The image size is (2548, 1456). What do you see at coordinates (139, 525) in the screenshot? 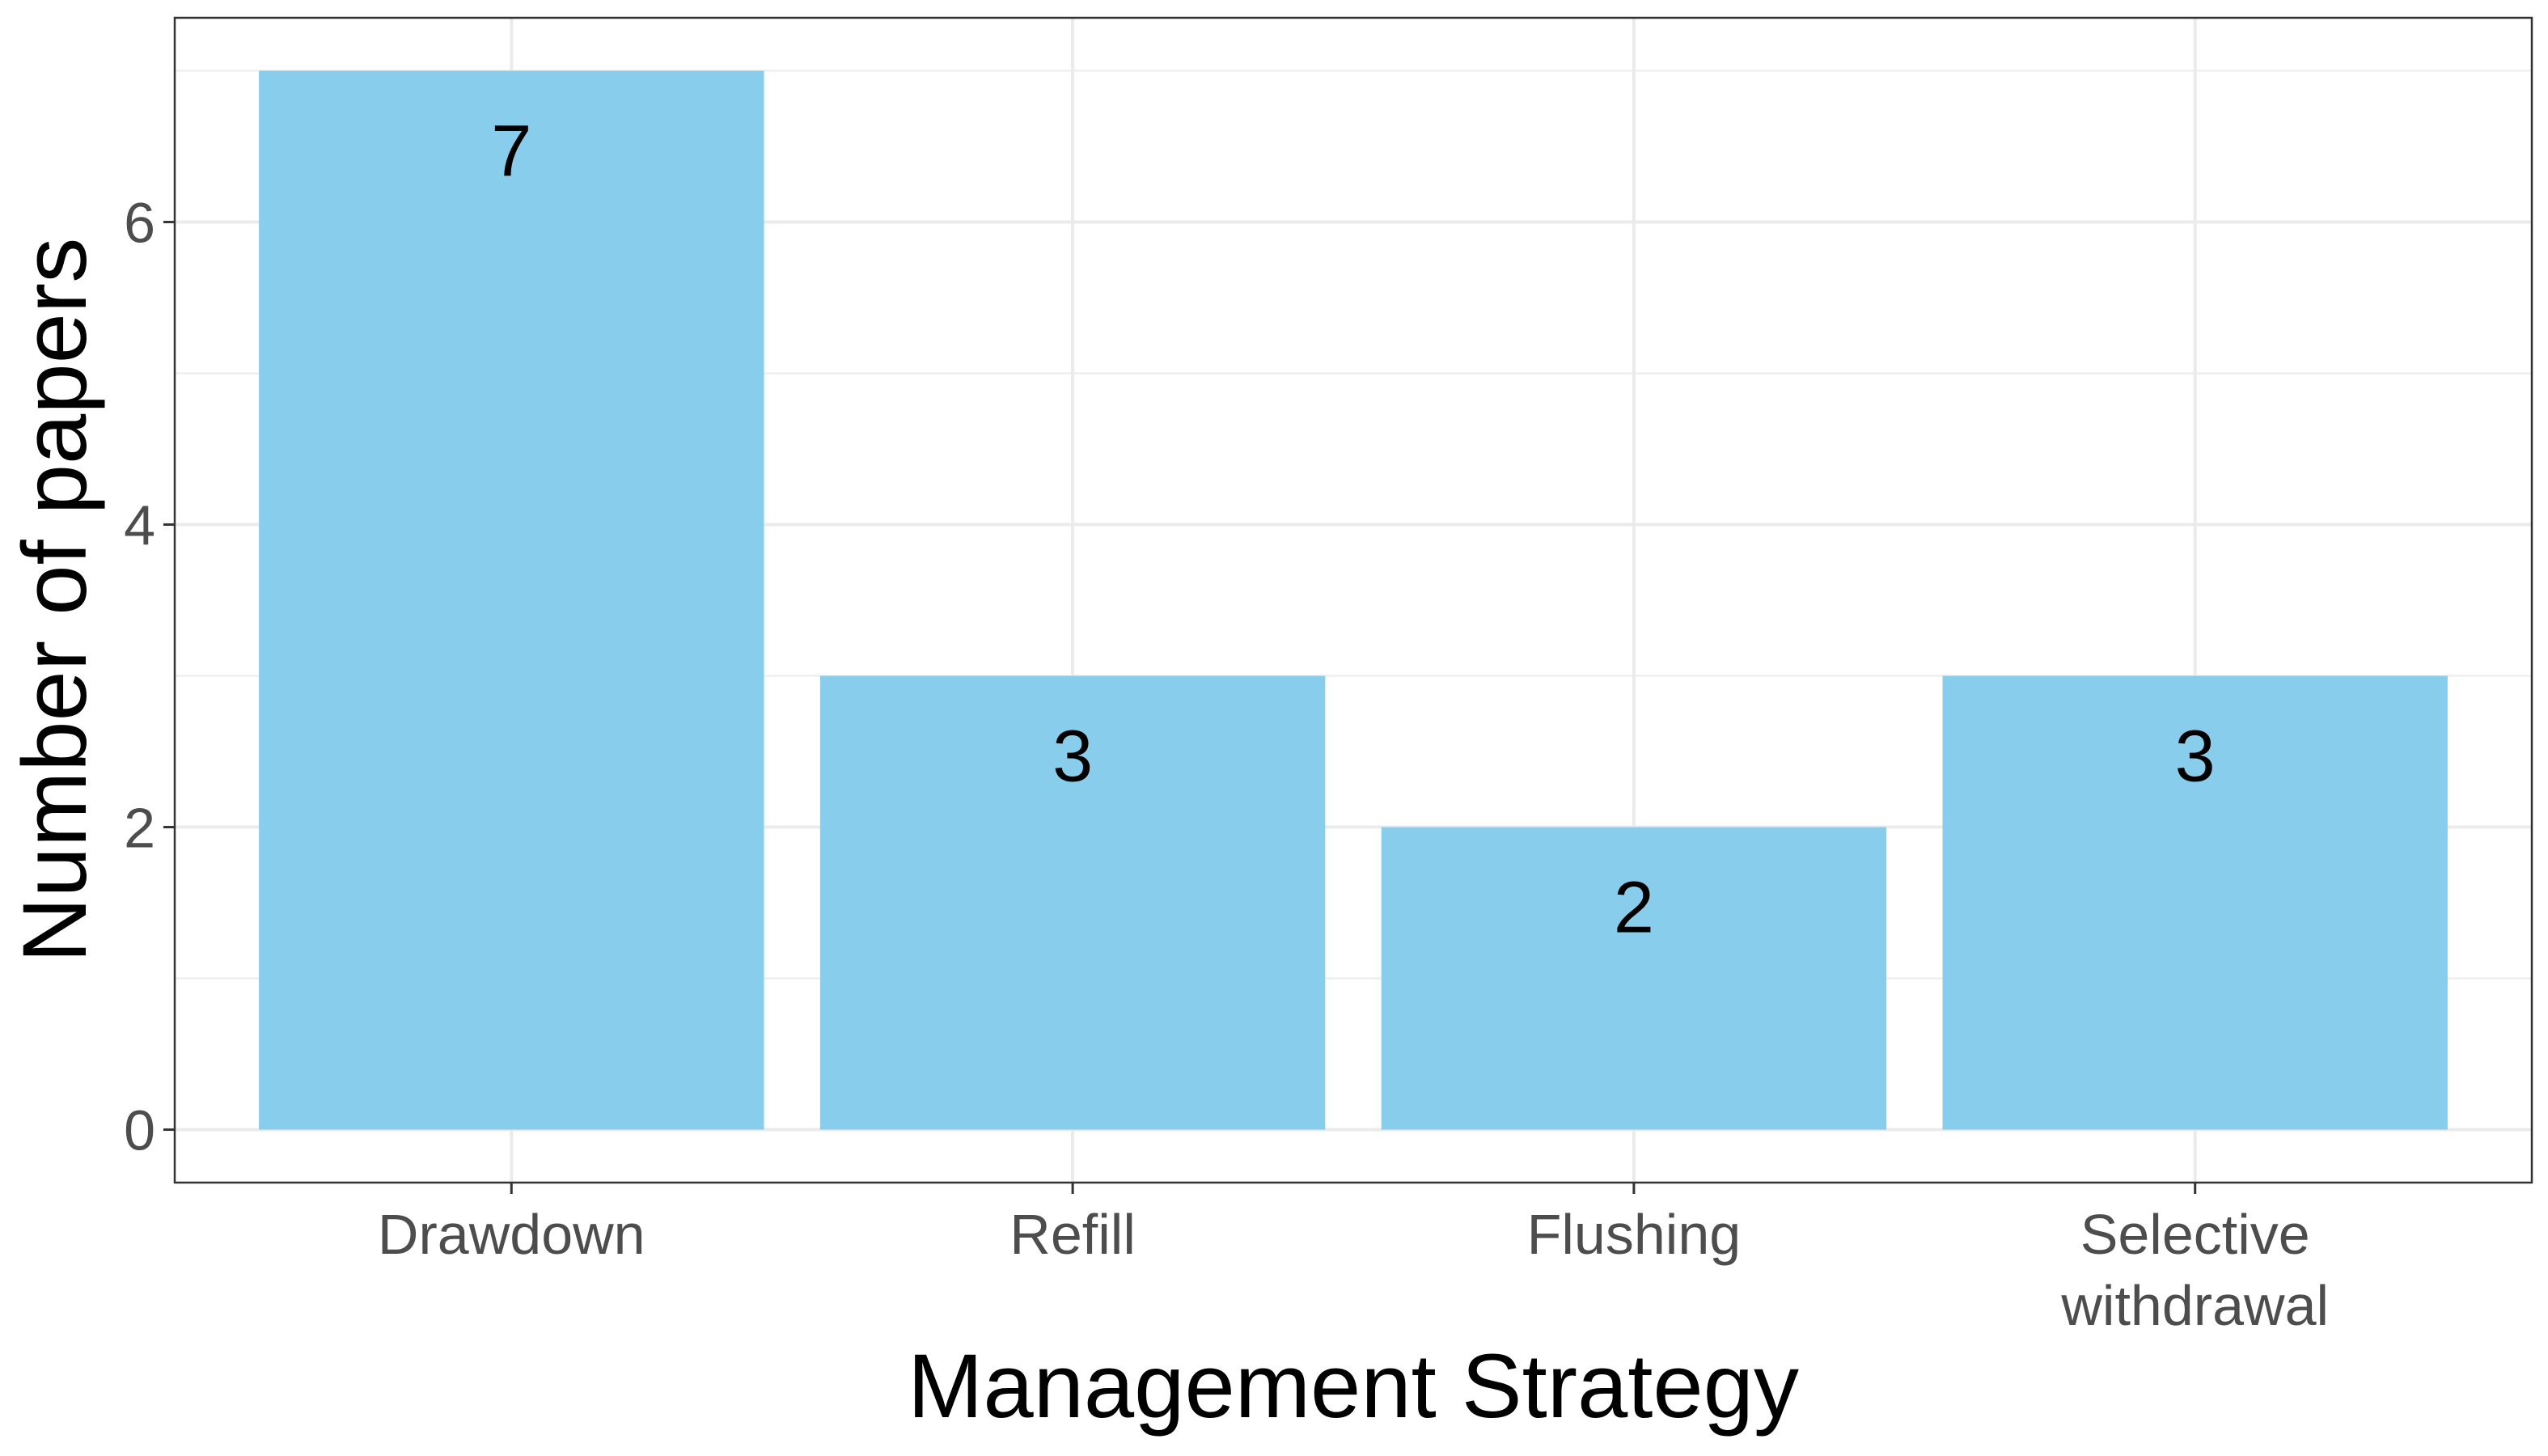
I see `y-tick-label: 4` at bounding box center [139, 525].